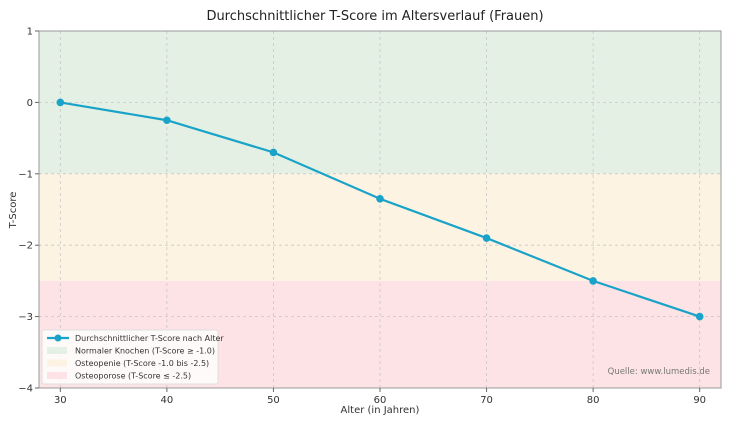 The width and height of the screenshot is (730, 426). I want to click on x-tick-label: 30, so click(60, 400).